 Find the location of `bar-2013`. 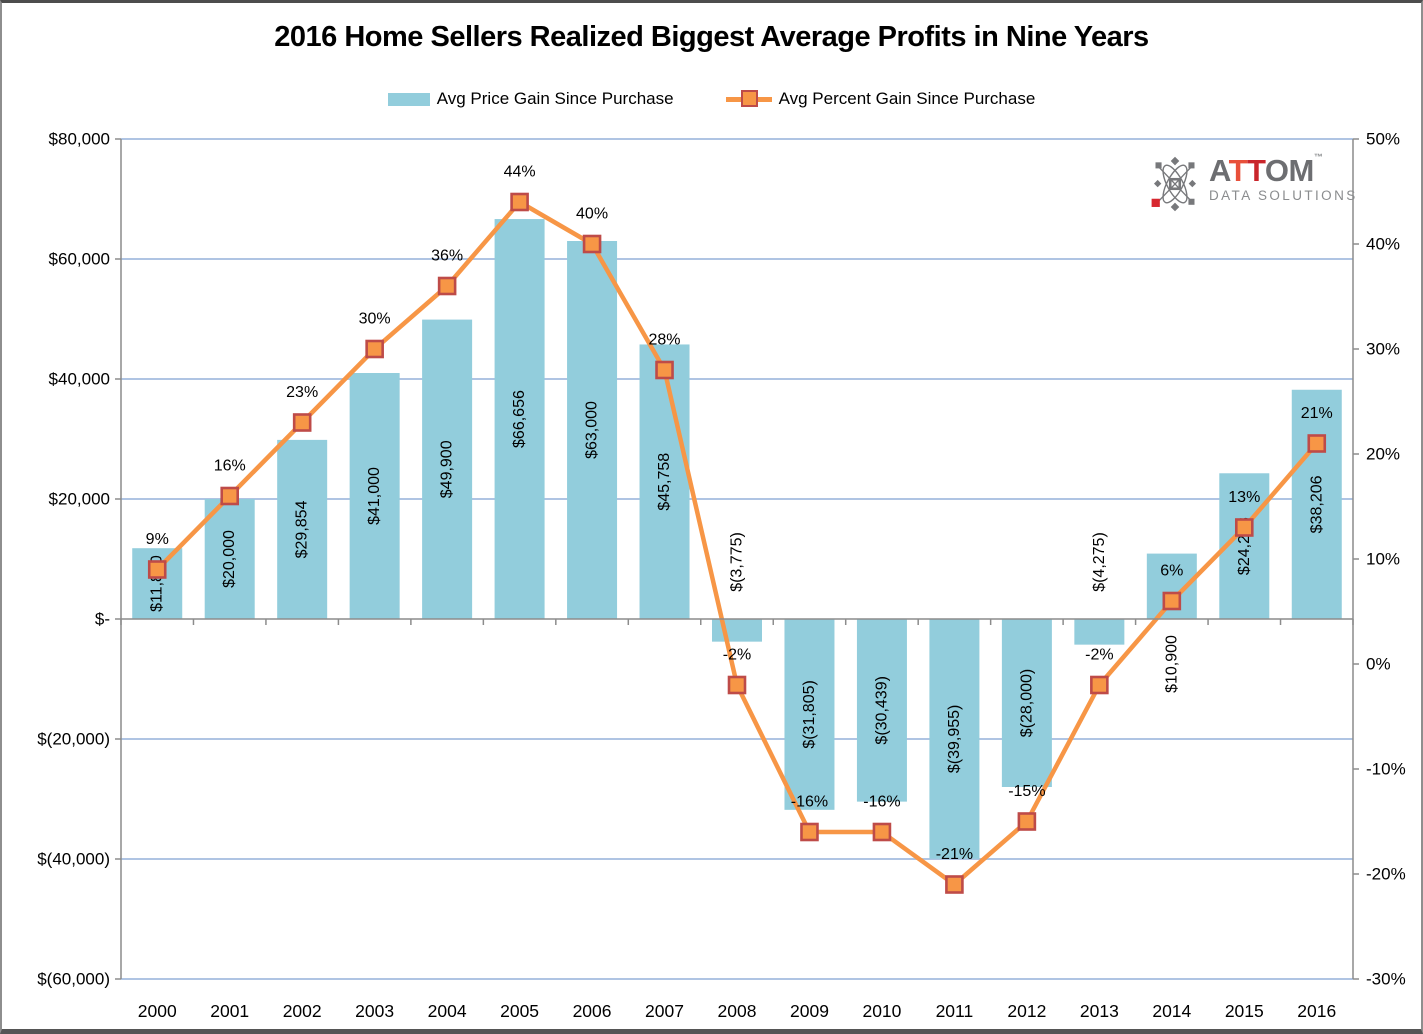

bar-2013 is located at coordinates (1099, 632).